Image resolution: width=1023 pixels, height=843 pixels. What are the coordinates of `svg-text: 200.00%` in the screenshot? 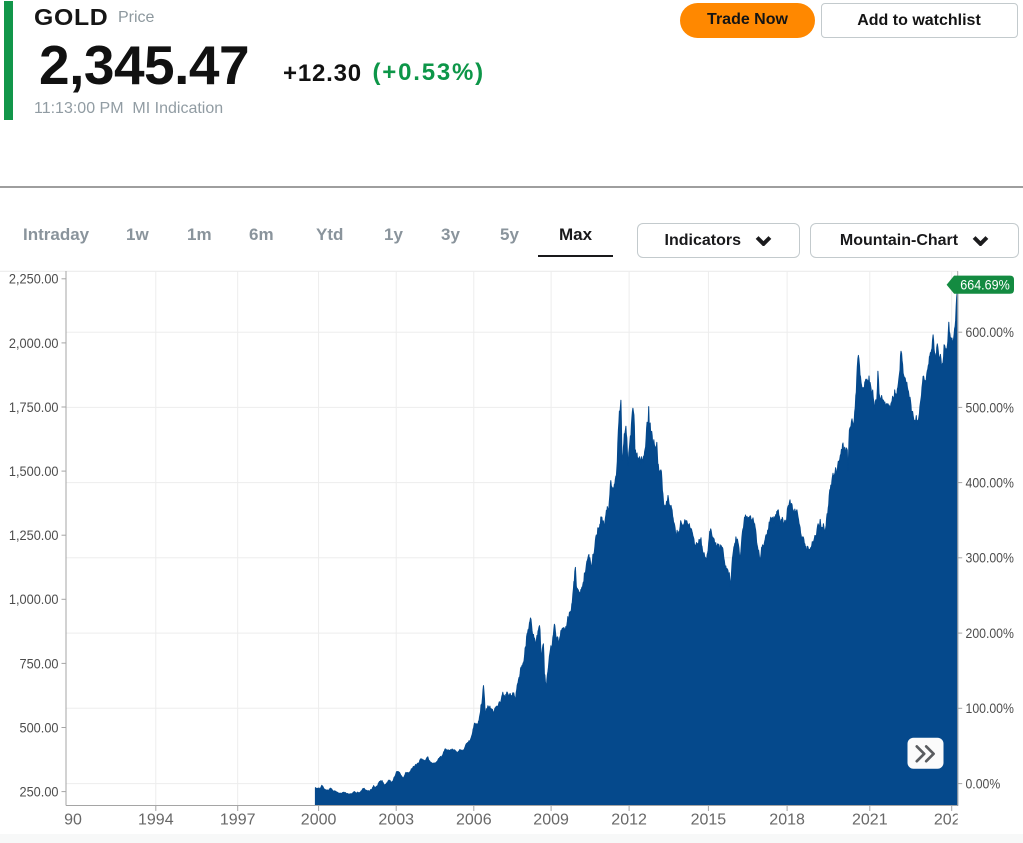 It's located at (990, 633).